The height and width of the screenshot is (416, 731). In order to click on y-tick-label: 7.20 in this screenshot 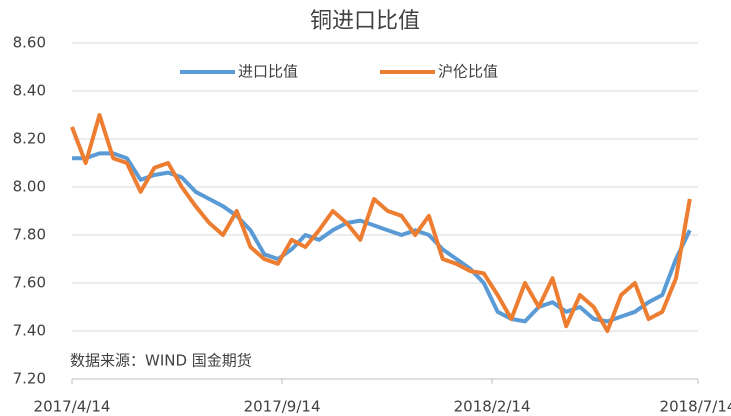, I will do `click(29, 379)`.